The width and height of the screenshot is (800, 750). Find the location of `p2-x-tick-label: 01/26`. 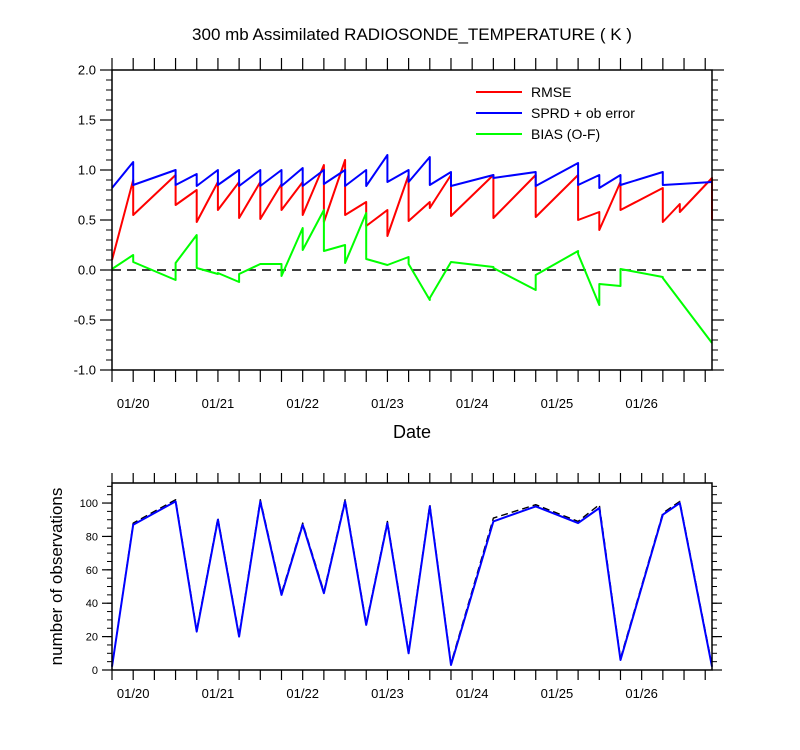

p2-x-tick-label: 01/26 is located at coordinates (641, 693).